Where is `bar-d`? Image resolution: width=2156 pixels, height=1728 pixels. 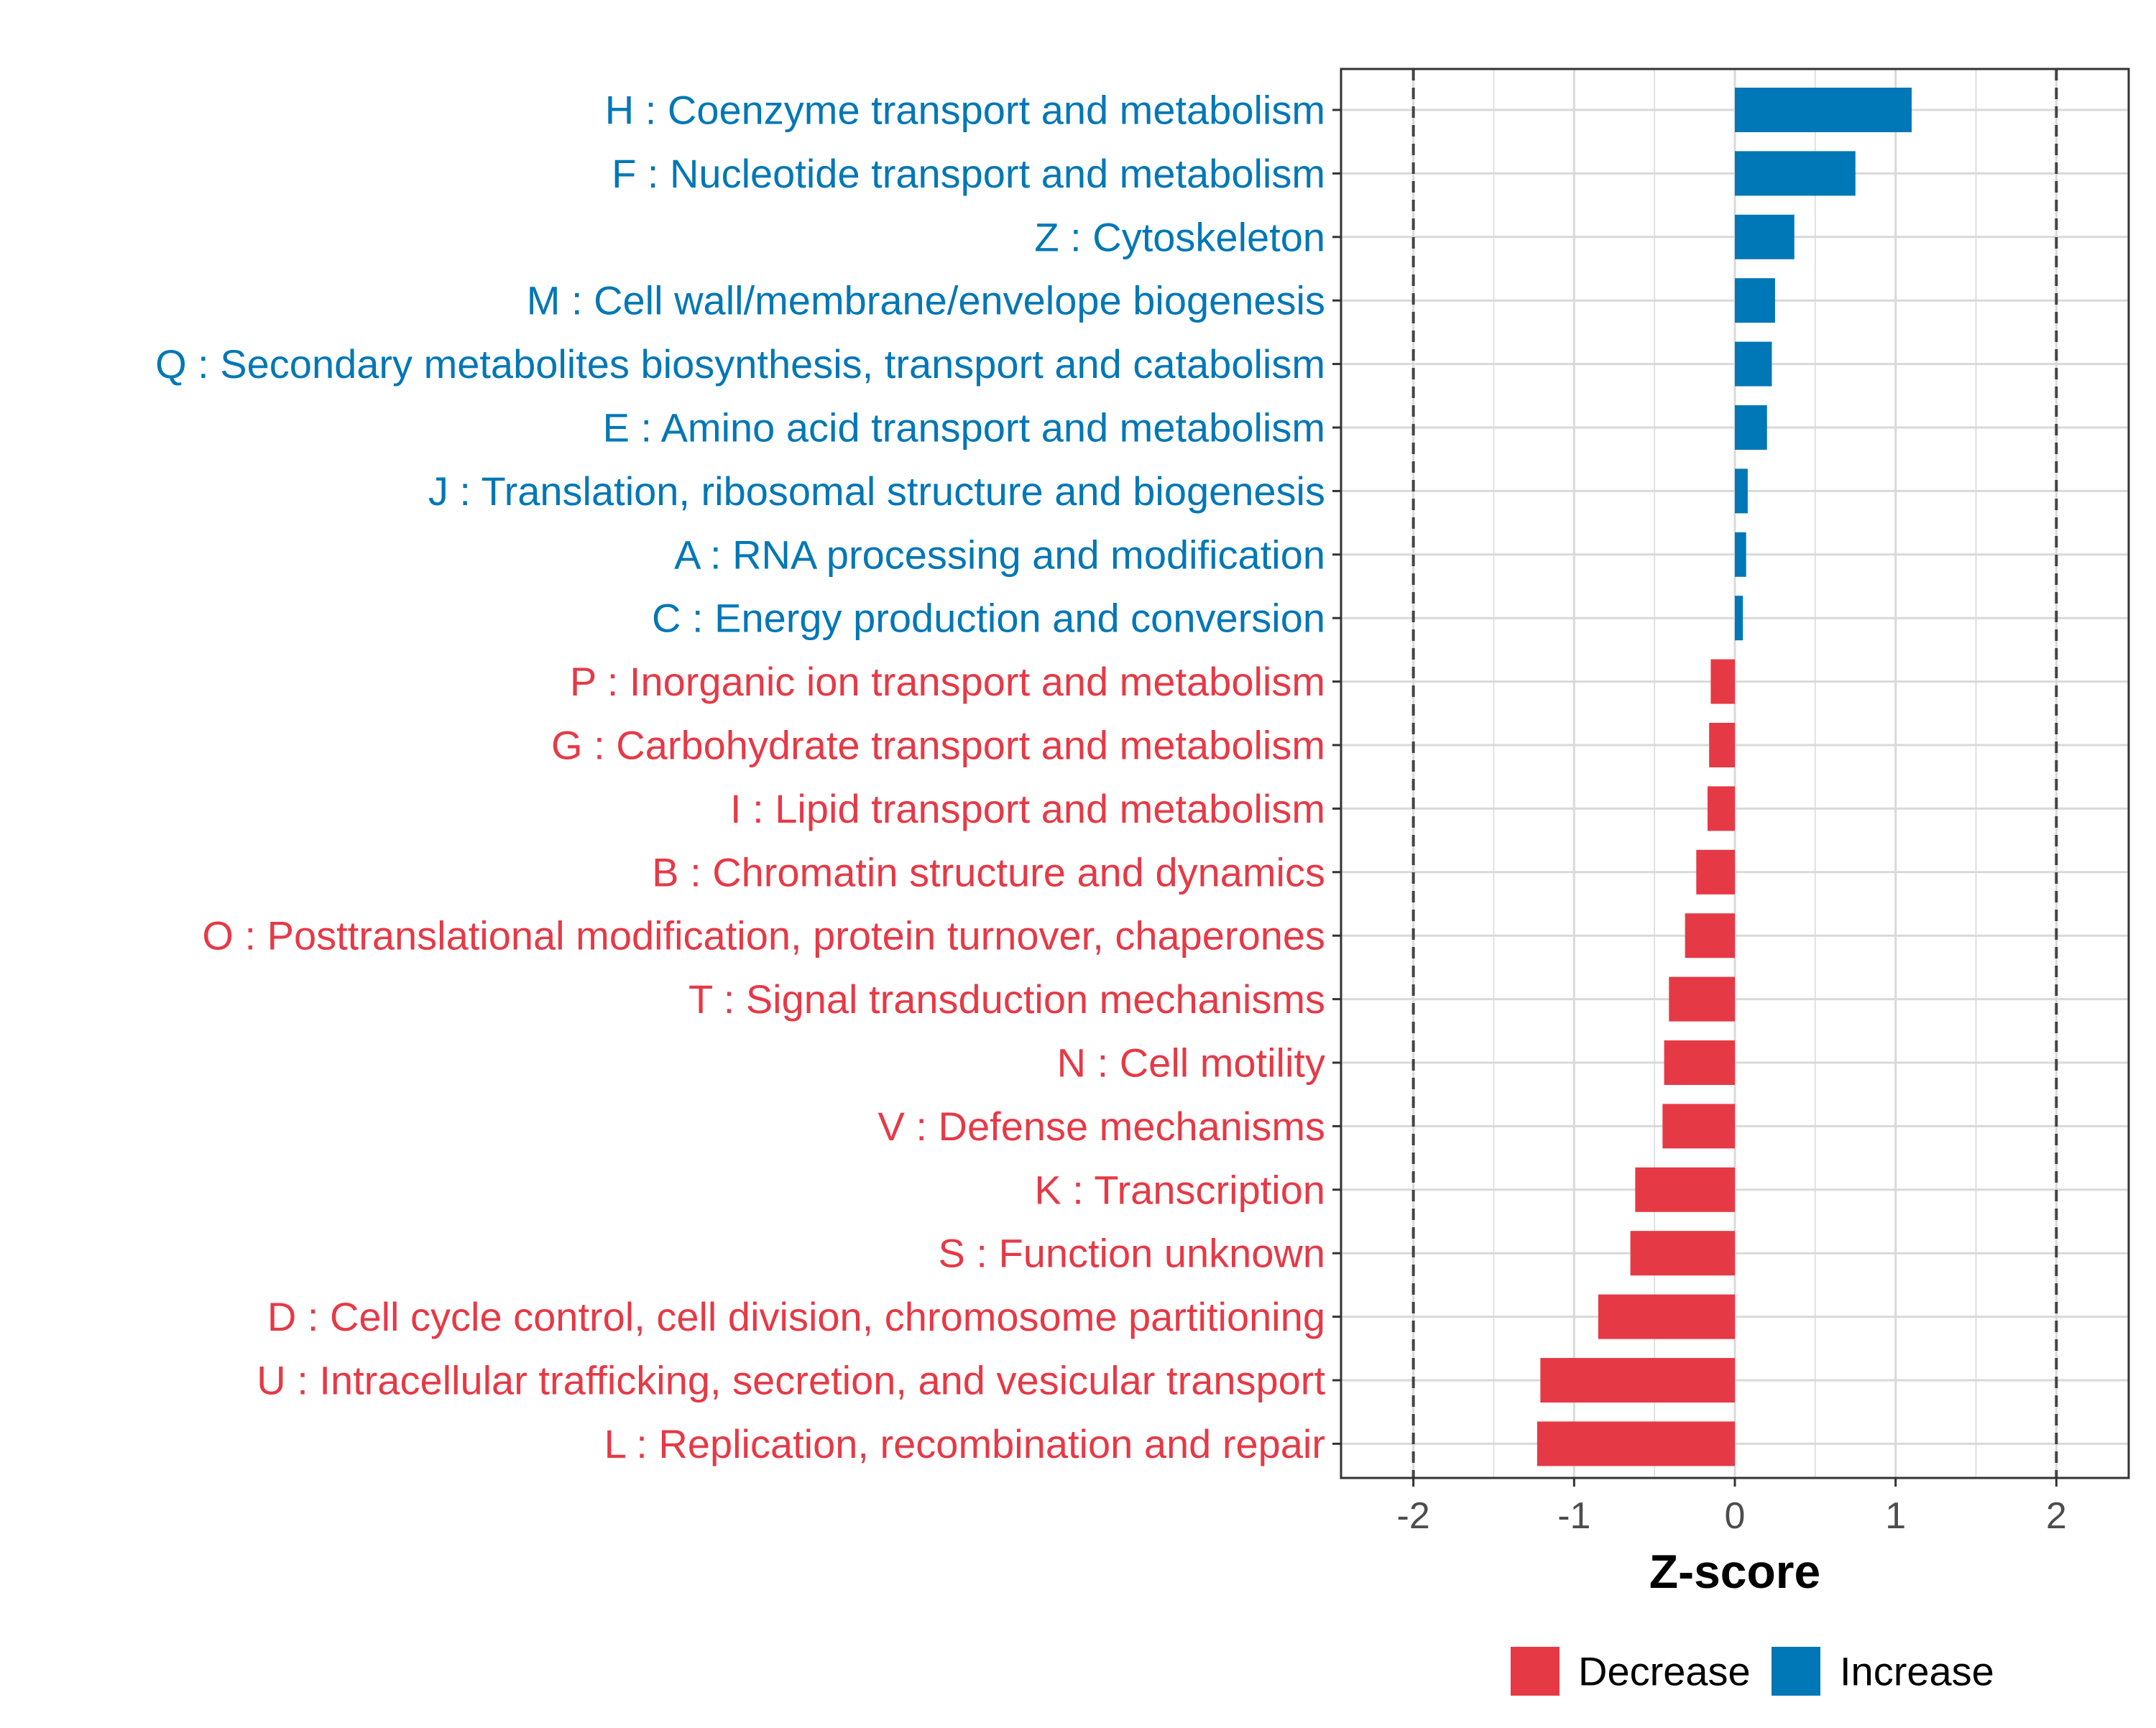 bar-d is located at coordinates (1666, 1317).